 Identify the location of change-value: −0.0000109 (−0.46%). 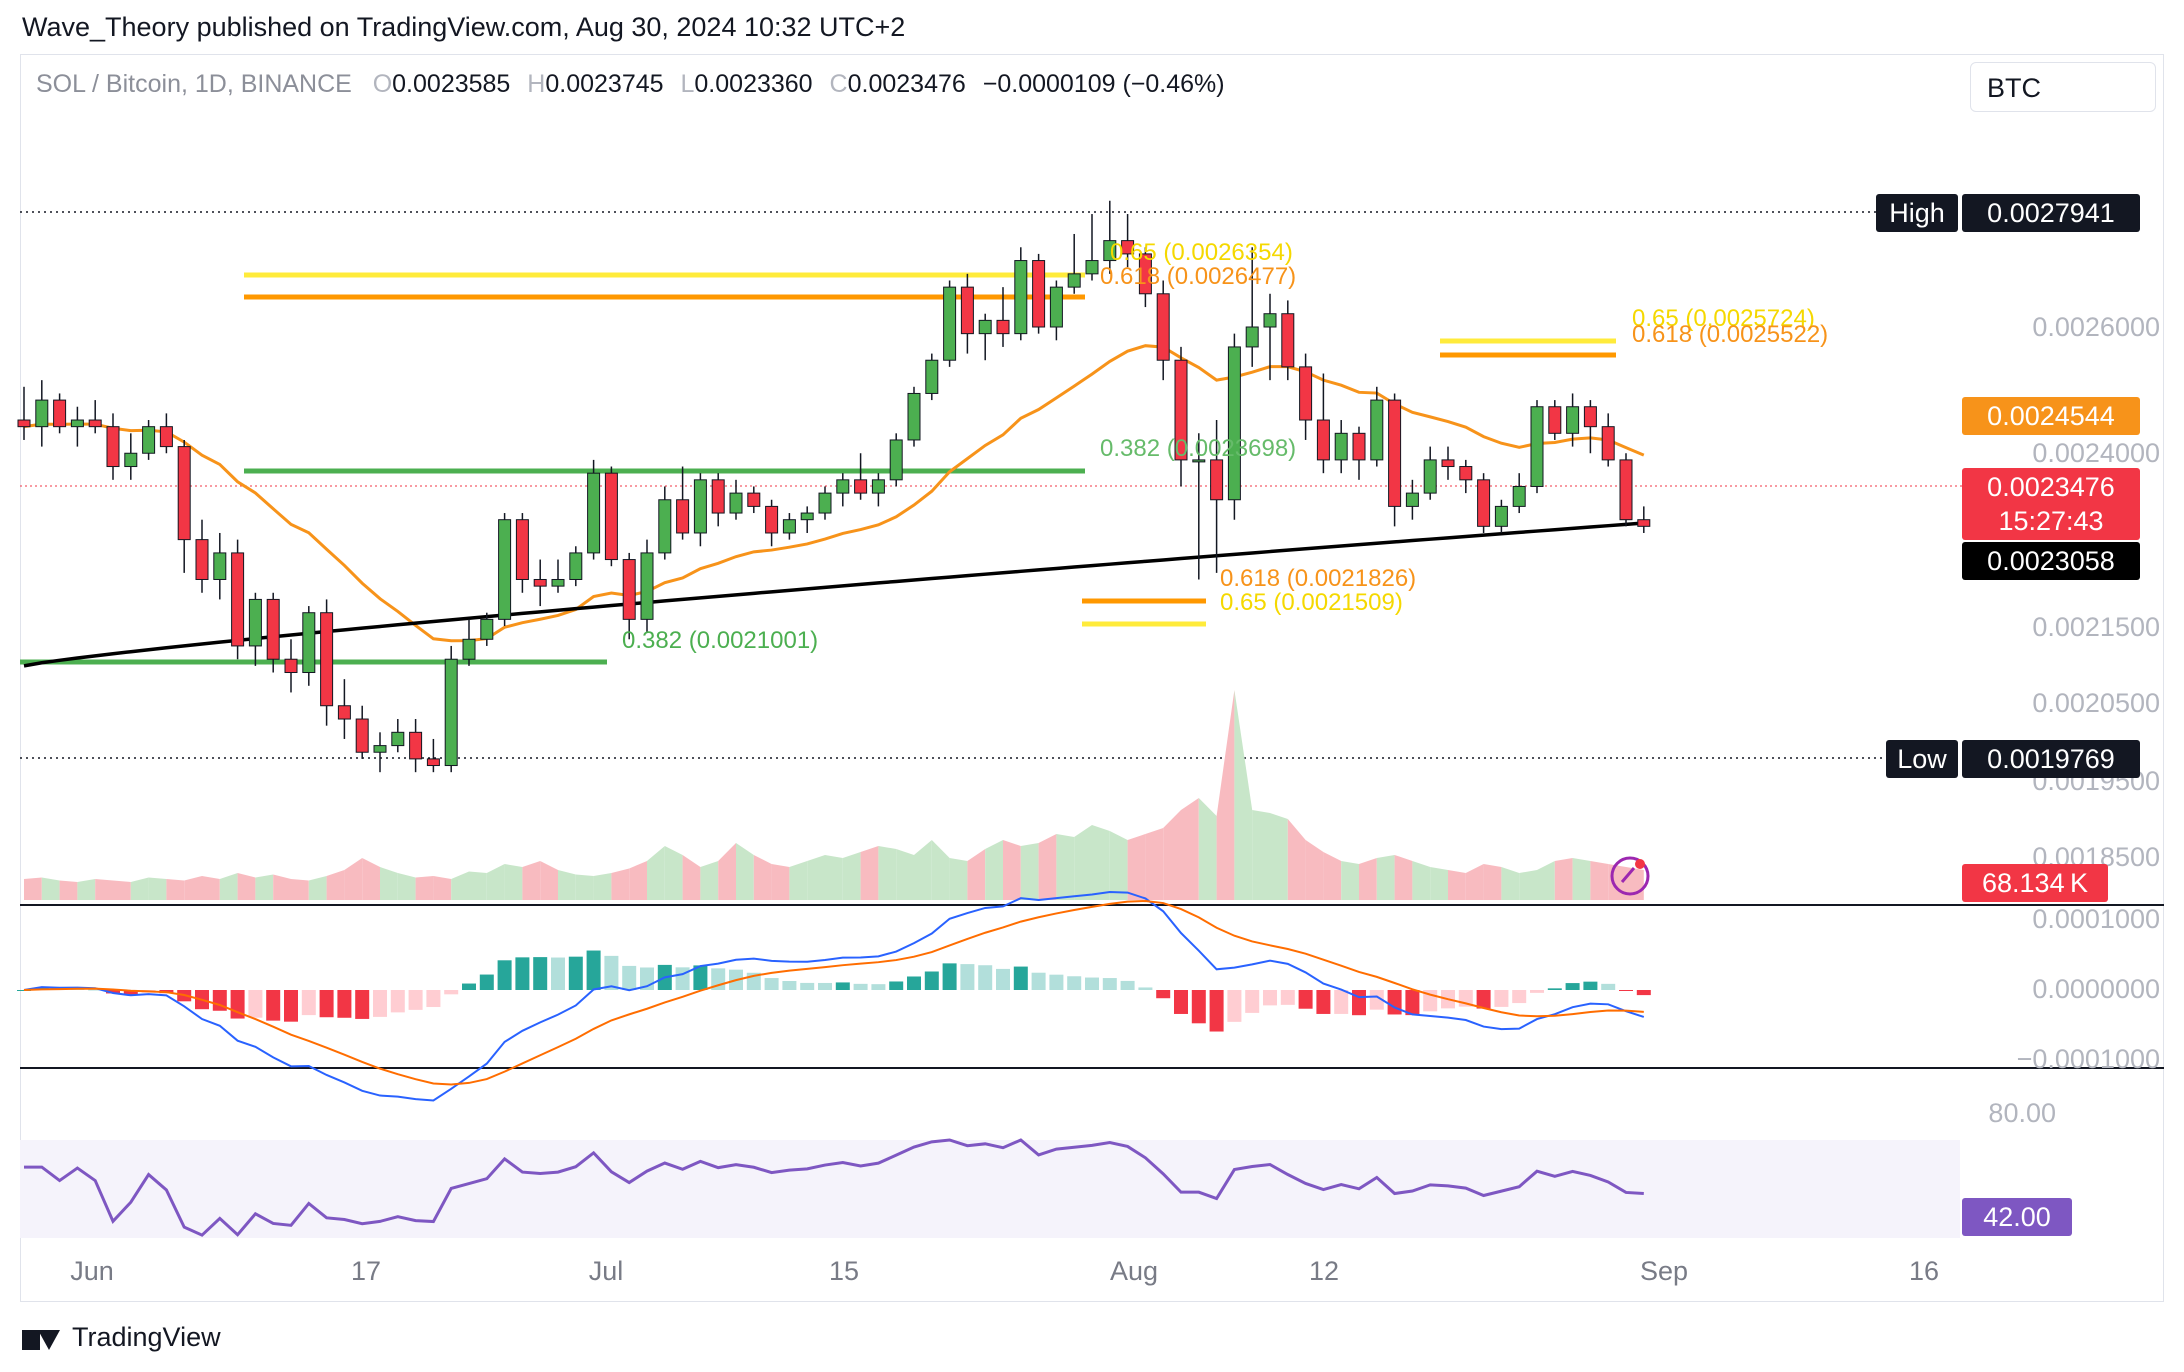
(1103, 84).